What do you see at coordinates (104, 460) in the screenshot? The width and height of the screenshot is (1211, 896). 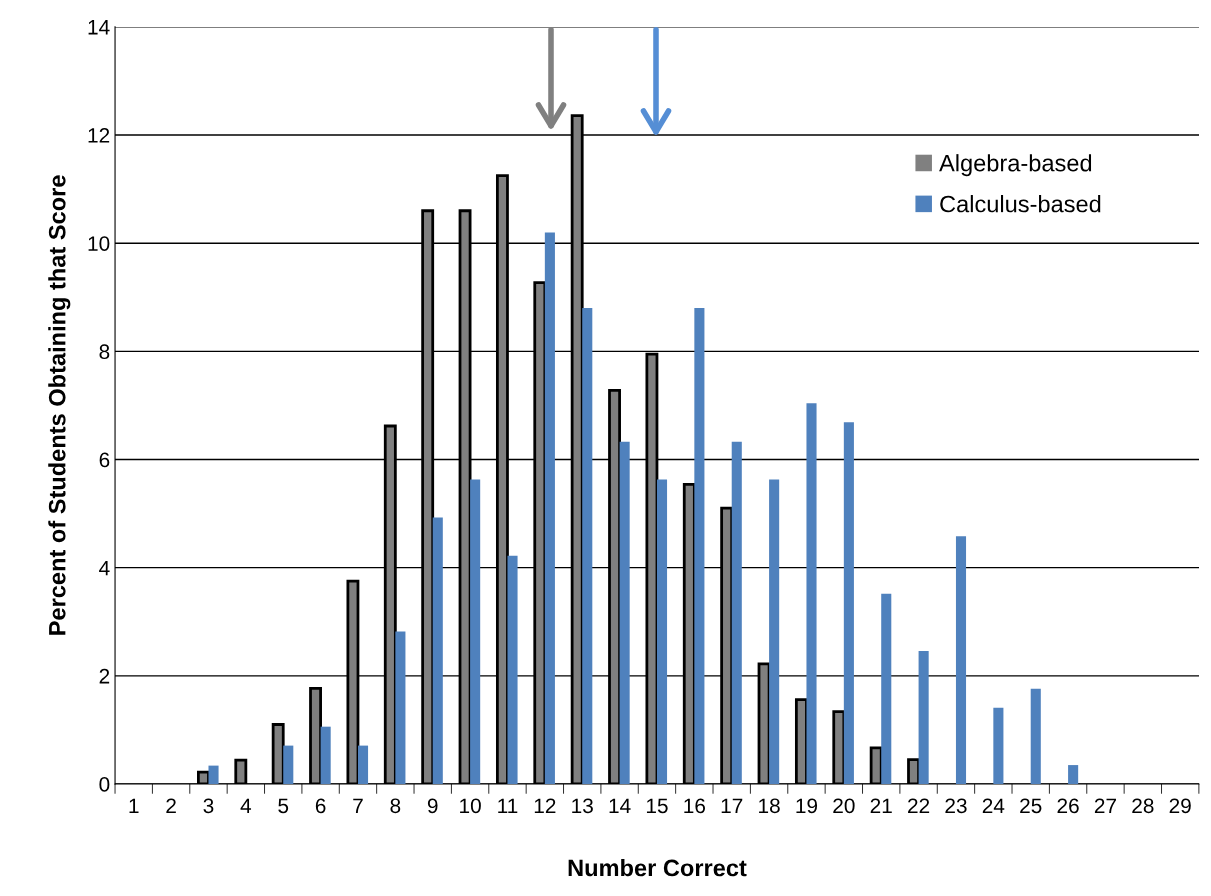 I see `y-tick-label: 6` at bounding box center [104, 460].